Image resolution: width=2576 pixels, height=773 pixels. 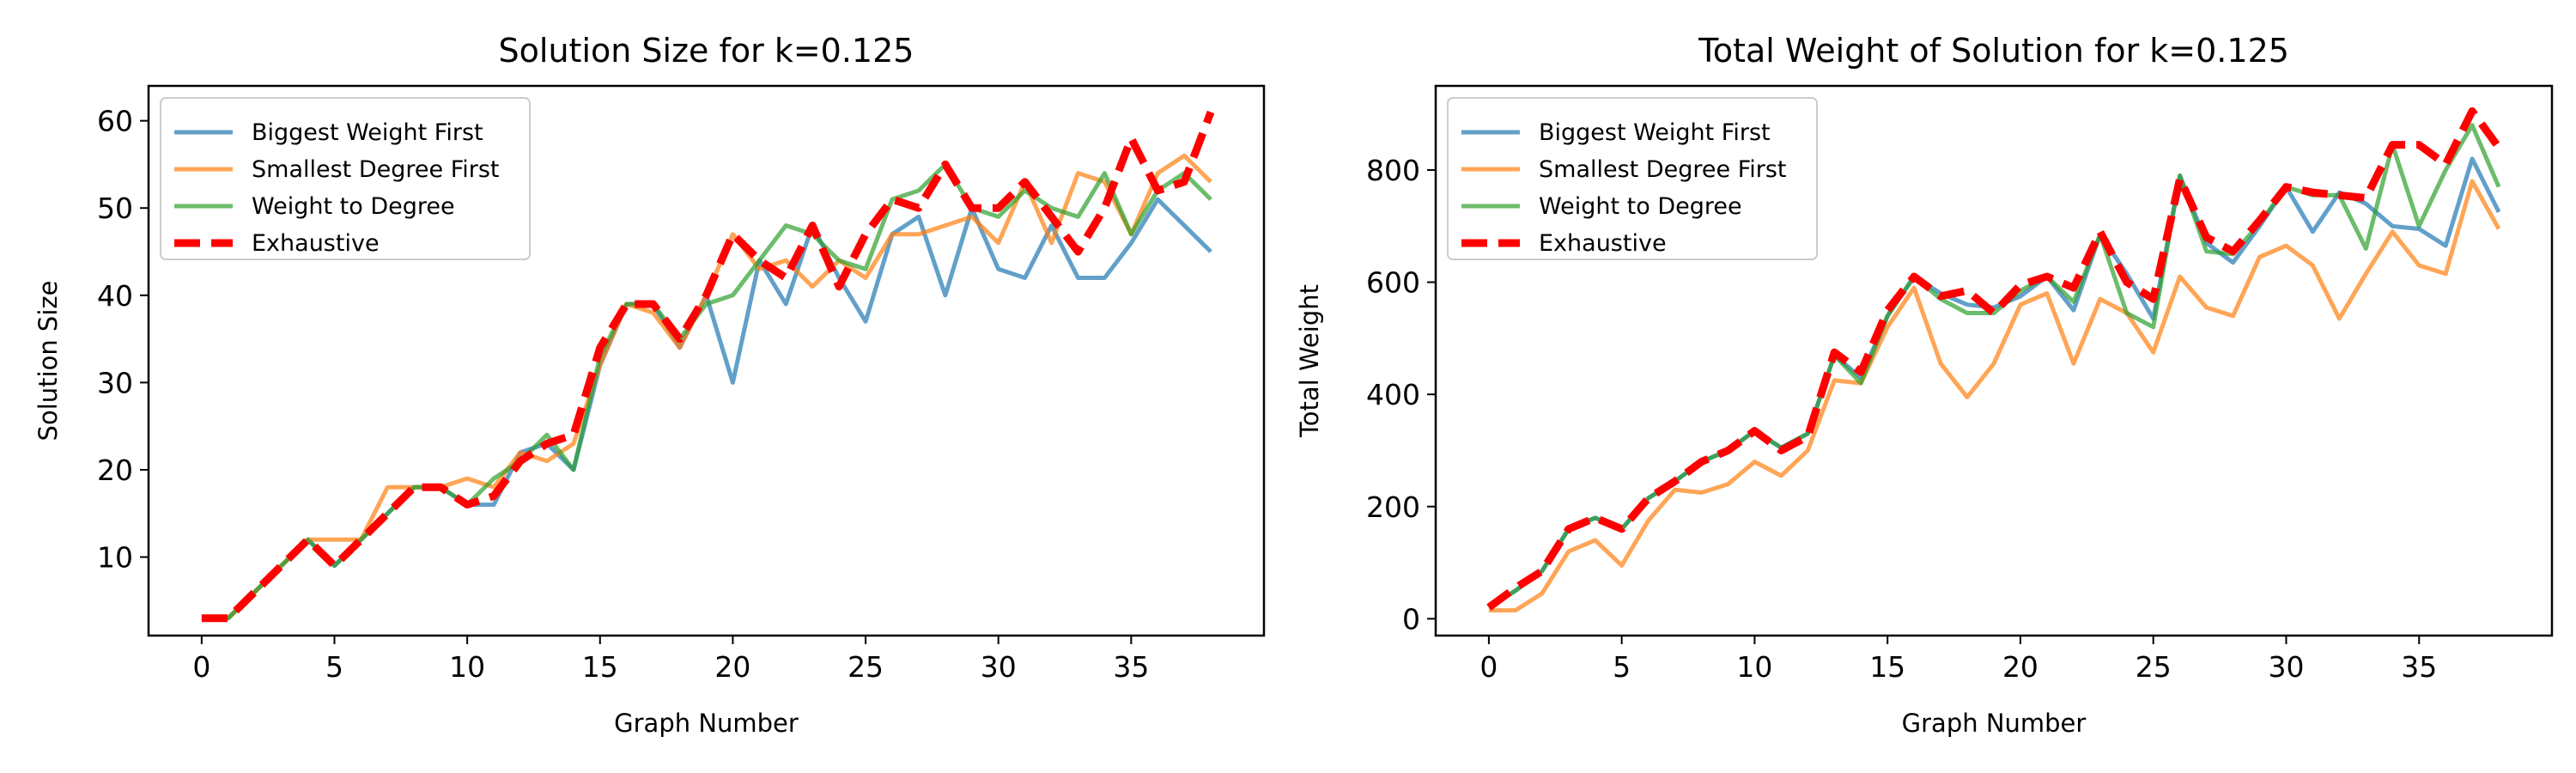 I want to click on y-tick-label: 600, so click(x=1393, y=283).